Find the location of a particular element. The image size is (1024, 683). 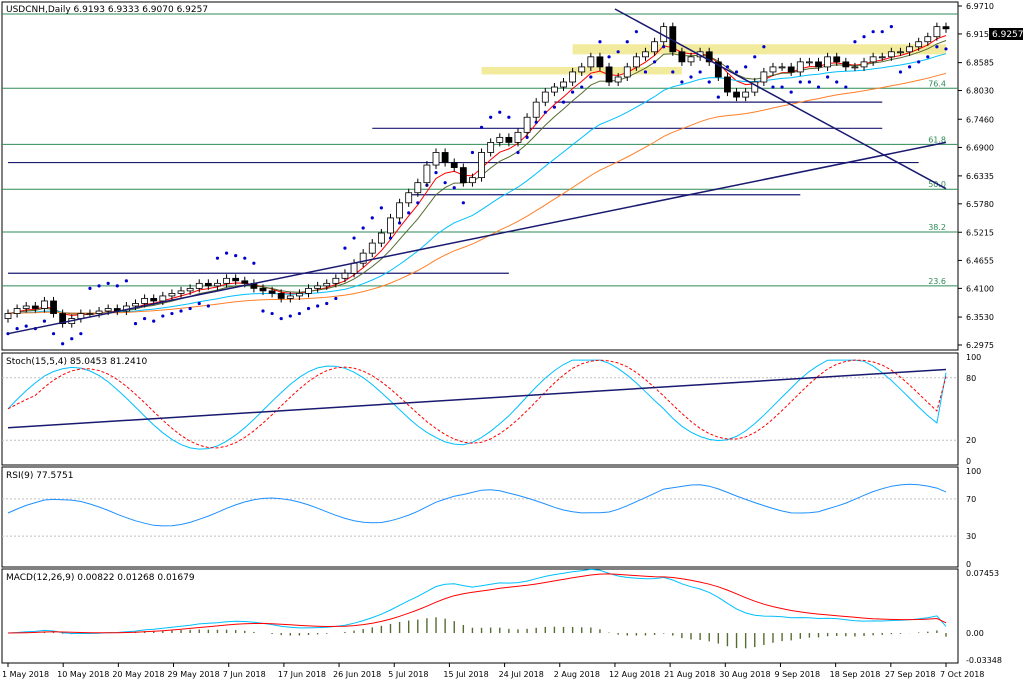

date-label: 15 Jul 2018 is located at coordinates (465, 674).